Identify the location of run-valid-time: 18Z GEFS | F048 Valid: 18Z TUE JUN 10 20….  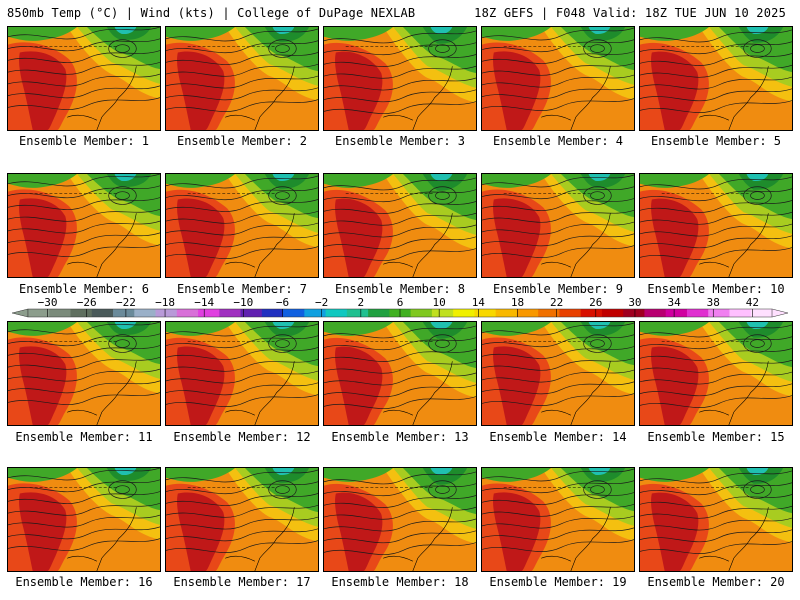
(630, 13).